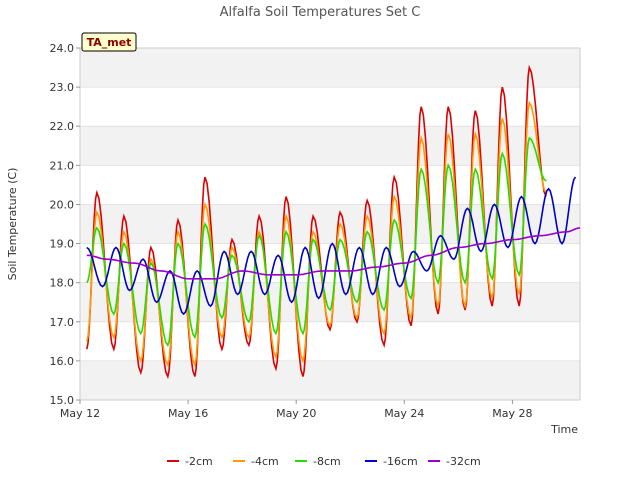  What do you see at coordinates (80, 413) in the screenshot?
I see `x-tick-label: May 12` at bounding box center [80, 413].